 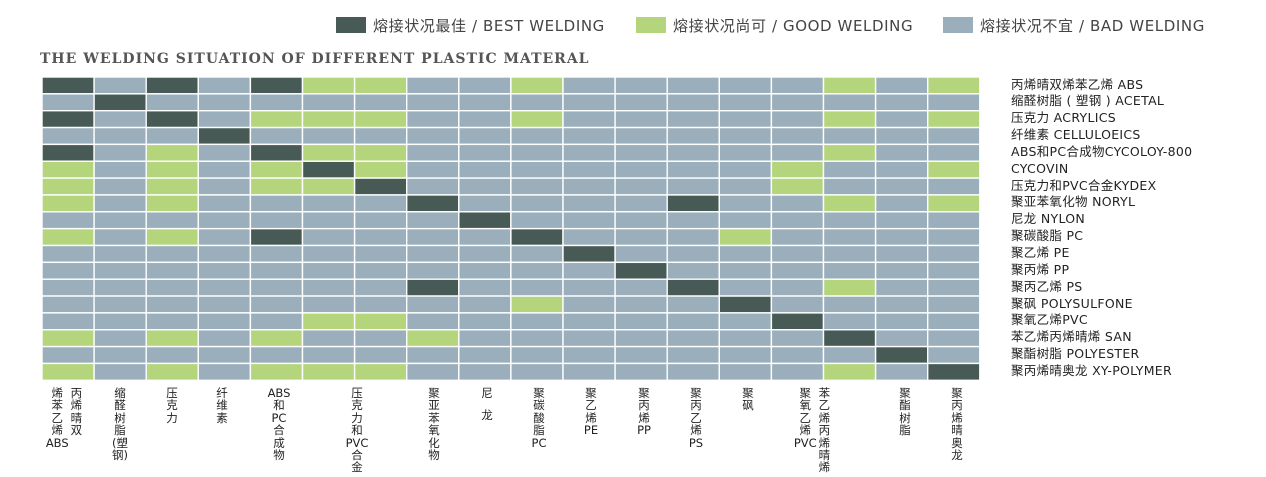 I want to click on heatmap-cell-r14-c12, so click(x=693, y=321).